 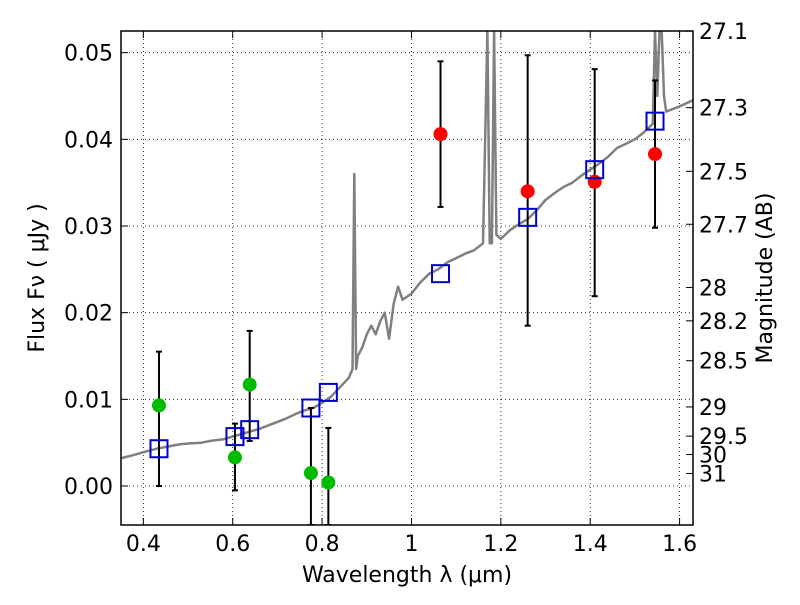 I want to click on y-tick-label: 0.03, so click(x=88, y=227).